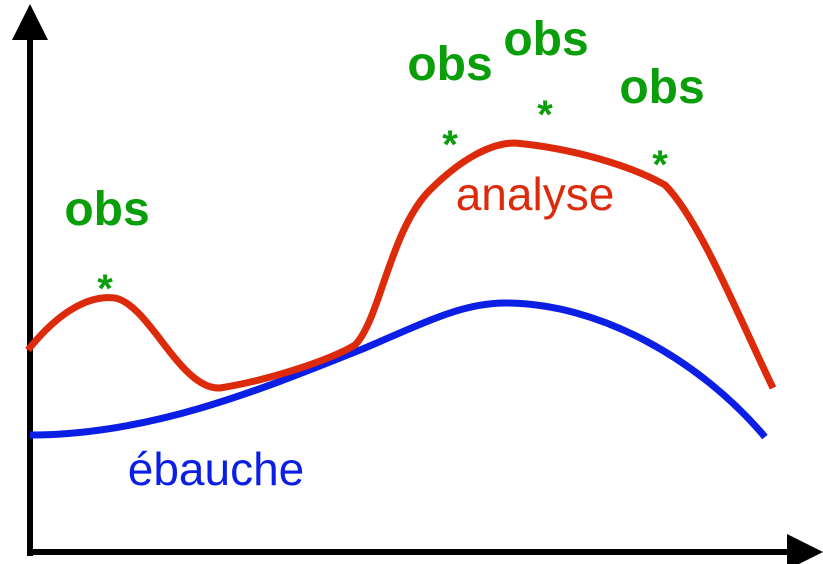 The image size is (823, 564). I want to click on analysis-label: analyse, so click(535, 194).